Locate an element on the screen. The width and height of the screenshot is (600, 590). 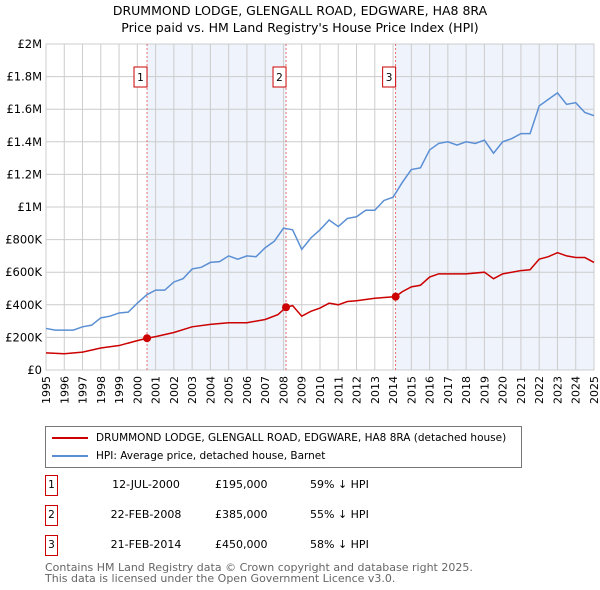
y-tick-label: £2M is located at coordinates (29, 44).